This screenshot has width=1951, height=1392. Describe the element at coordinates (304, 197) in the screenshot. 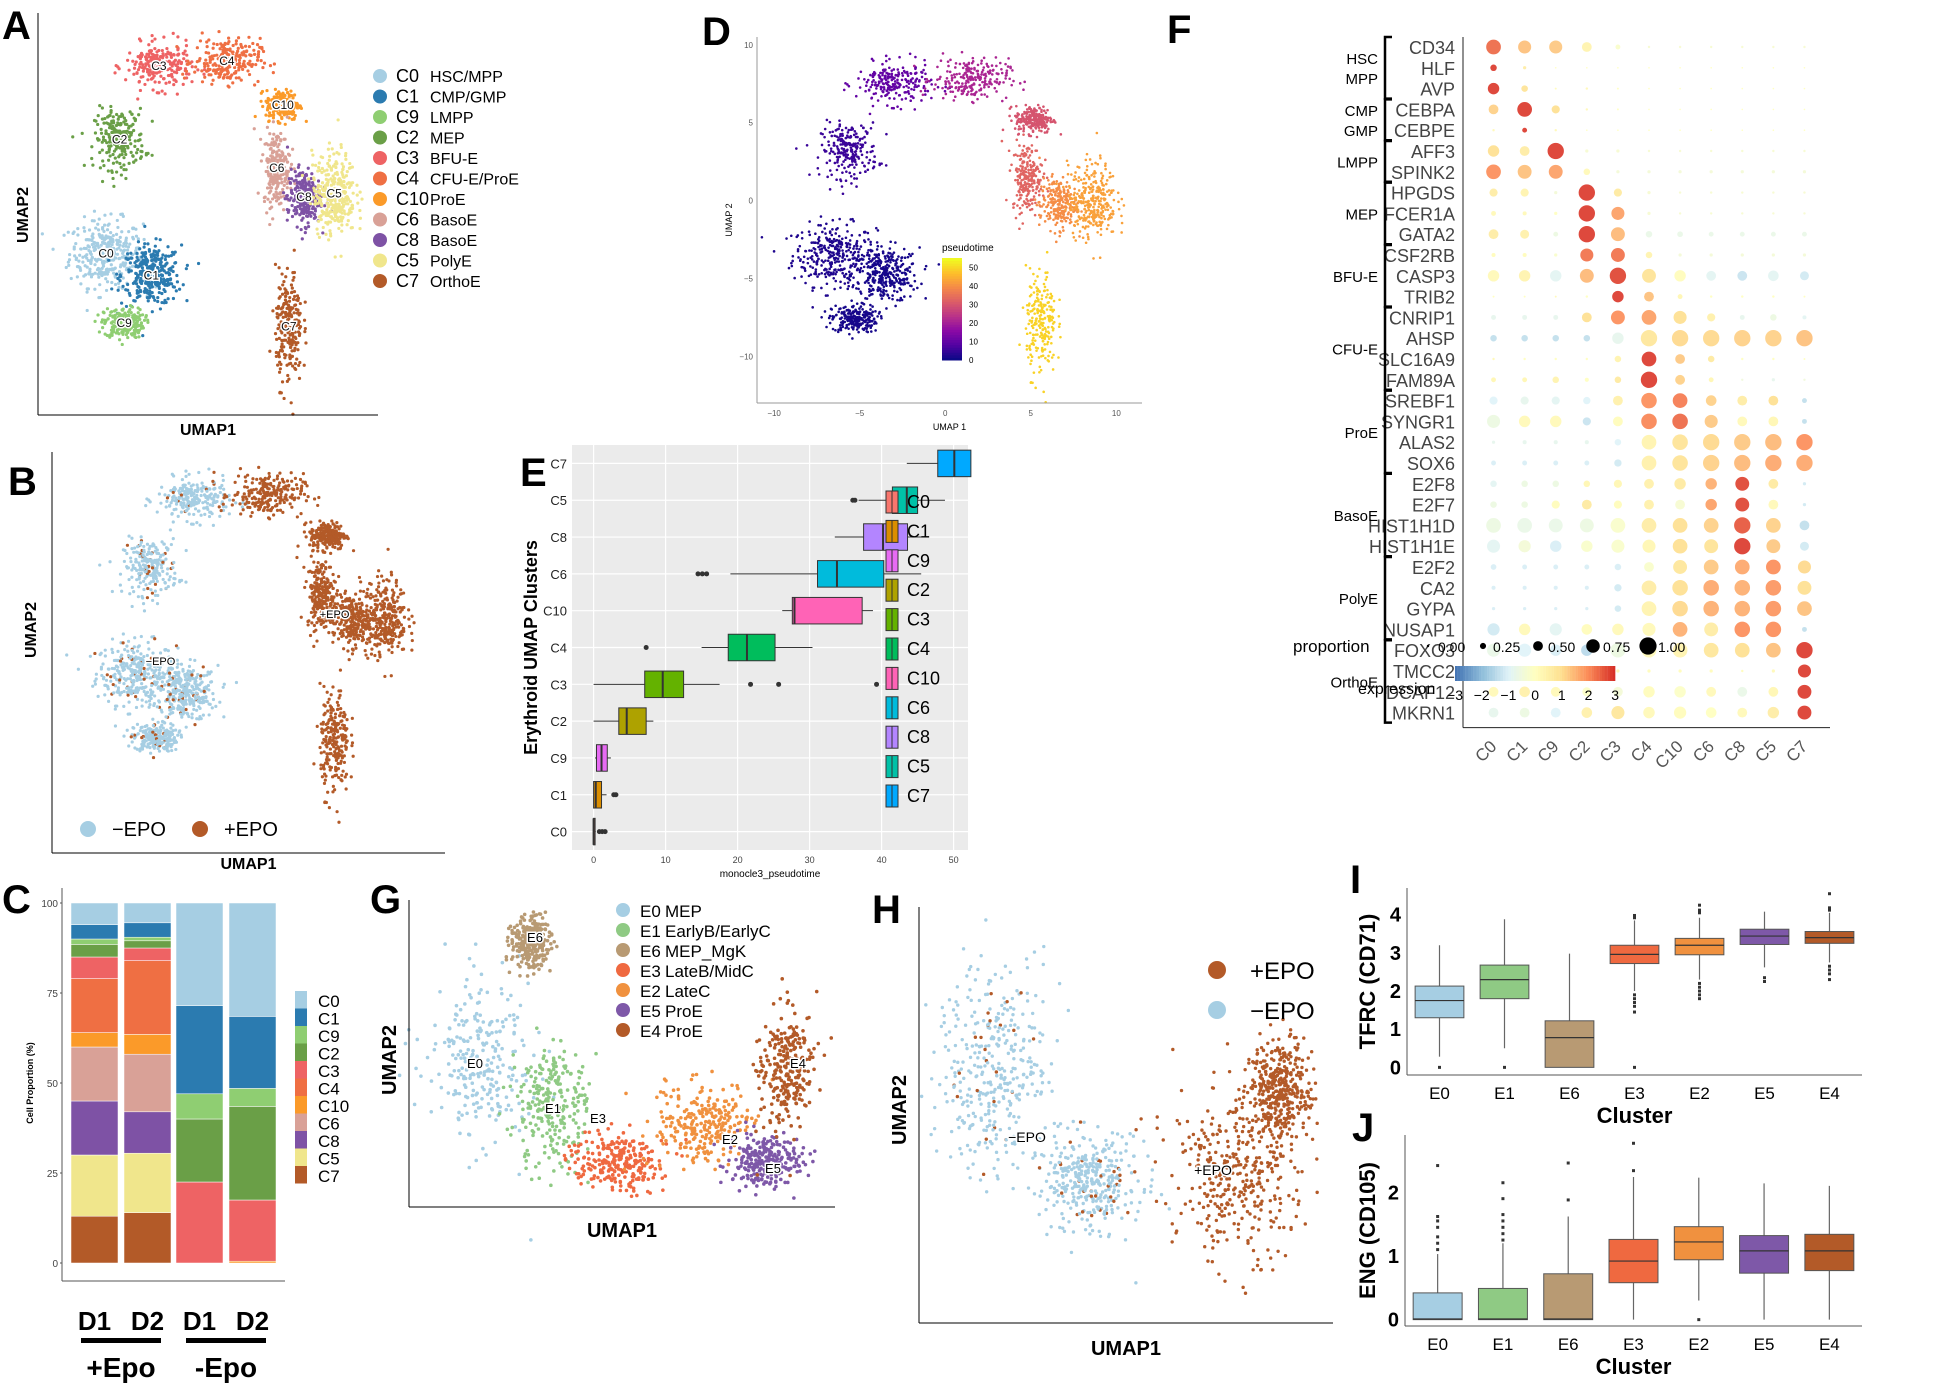

I see `cluster-label: C8` at that location.